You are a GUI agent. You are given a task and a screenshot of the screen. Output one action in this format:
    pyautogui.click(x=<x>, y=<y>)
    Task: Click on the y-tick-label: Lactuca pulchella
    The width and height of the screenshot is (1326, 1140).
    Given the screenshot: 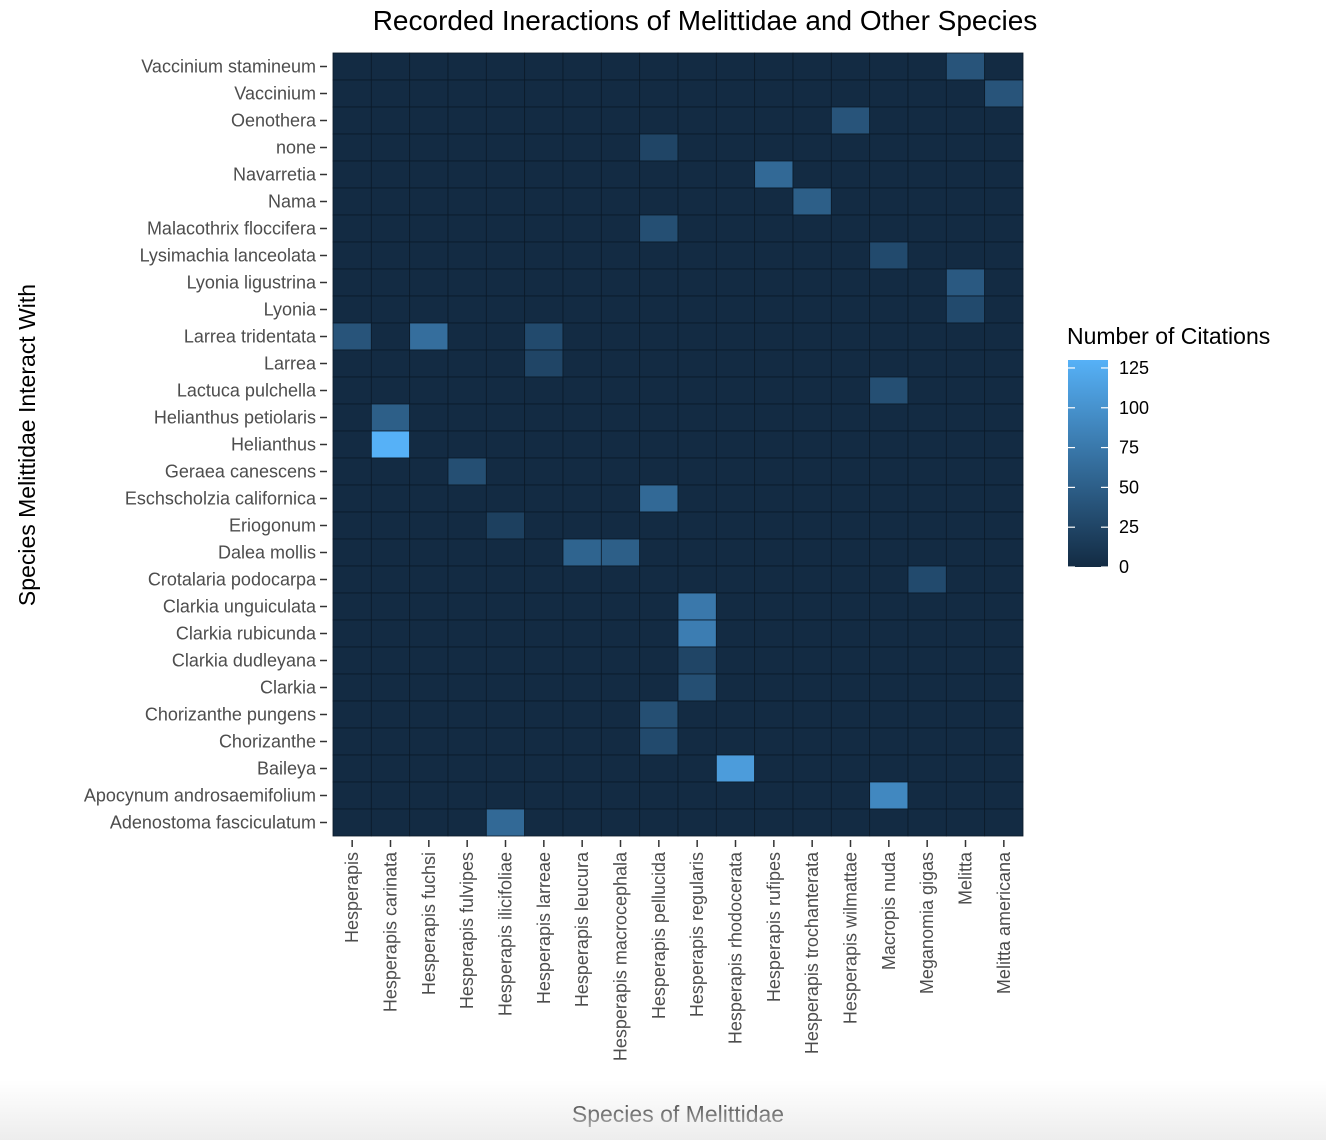 What is the action you would take?
    pyautogui.click(x=247, y=391)
    